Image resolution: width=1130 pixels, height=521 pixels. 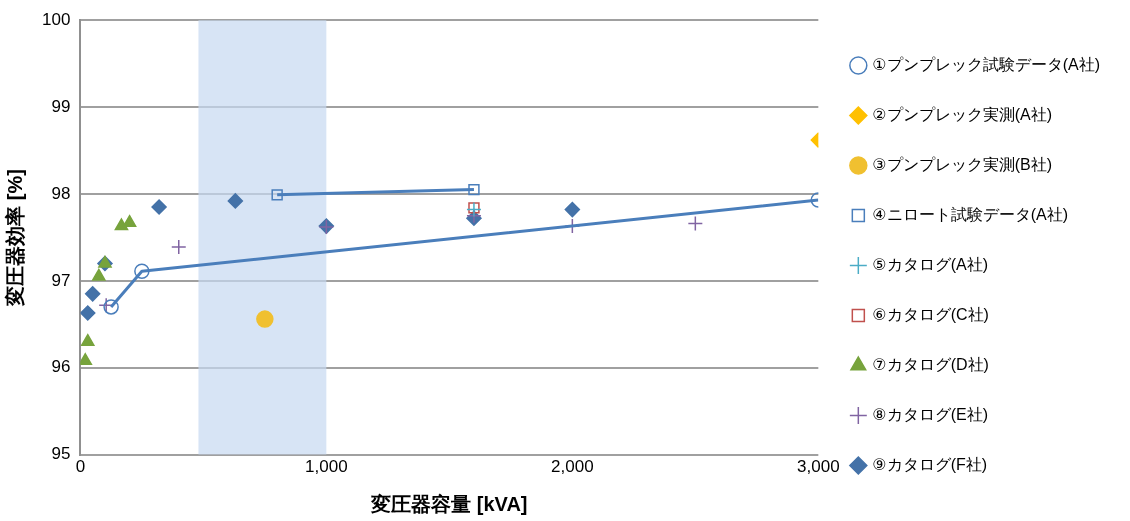 I want to click on x-tick-label: 3,000, so click(x=818, y=467).